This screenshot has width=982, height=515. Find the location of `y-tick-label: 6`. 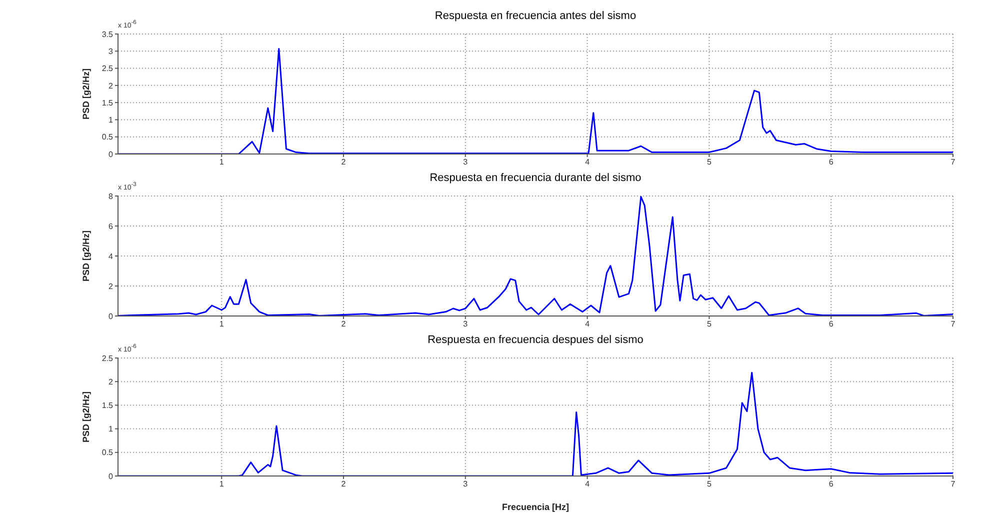

y-tick-label: 6 is located at coordinates (111, 226).